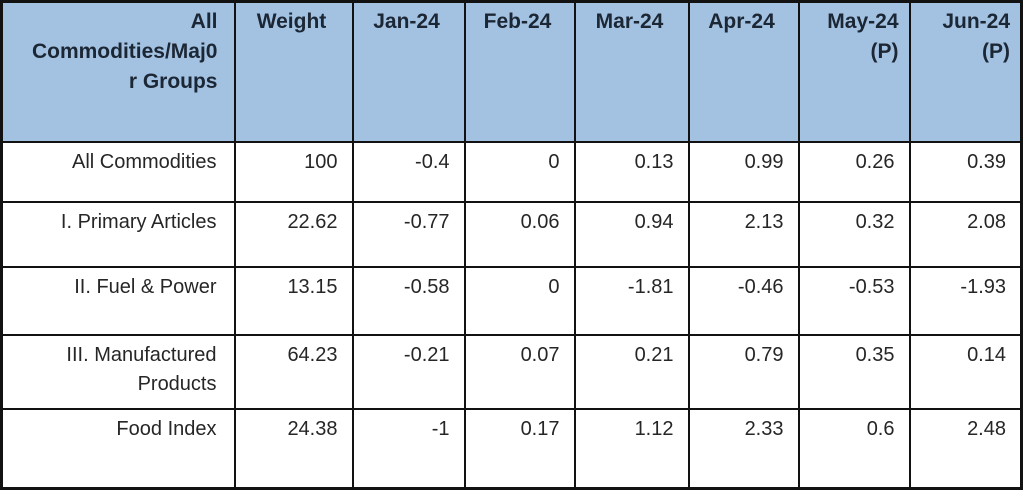  Describe the element at coordinates (631, 71) in the screenshot. I see `header-cell-mar-24: Mar-24` at that location.